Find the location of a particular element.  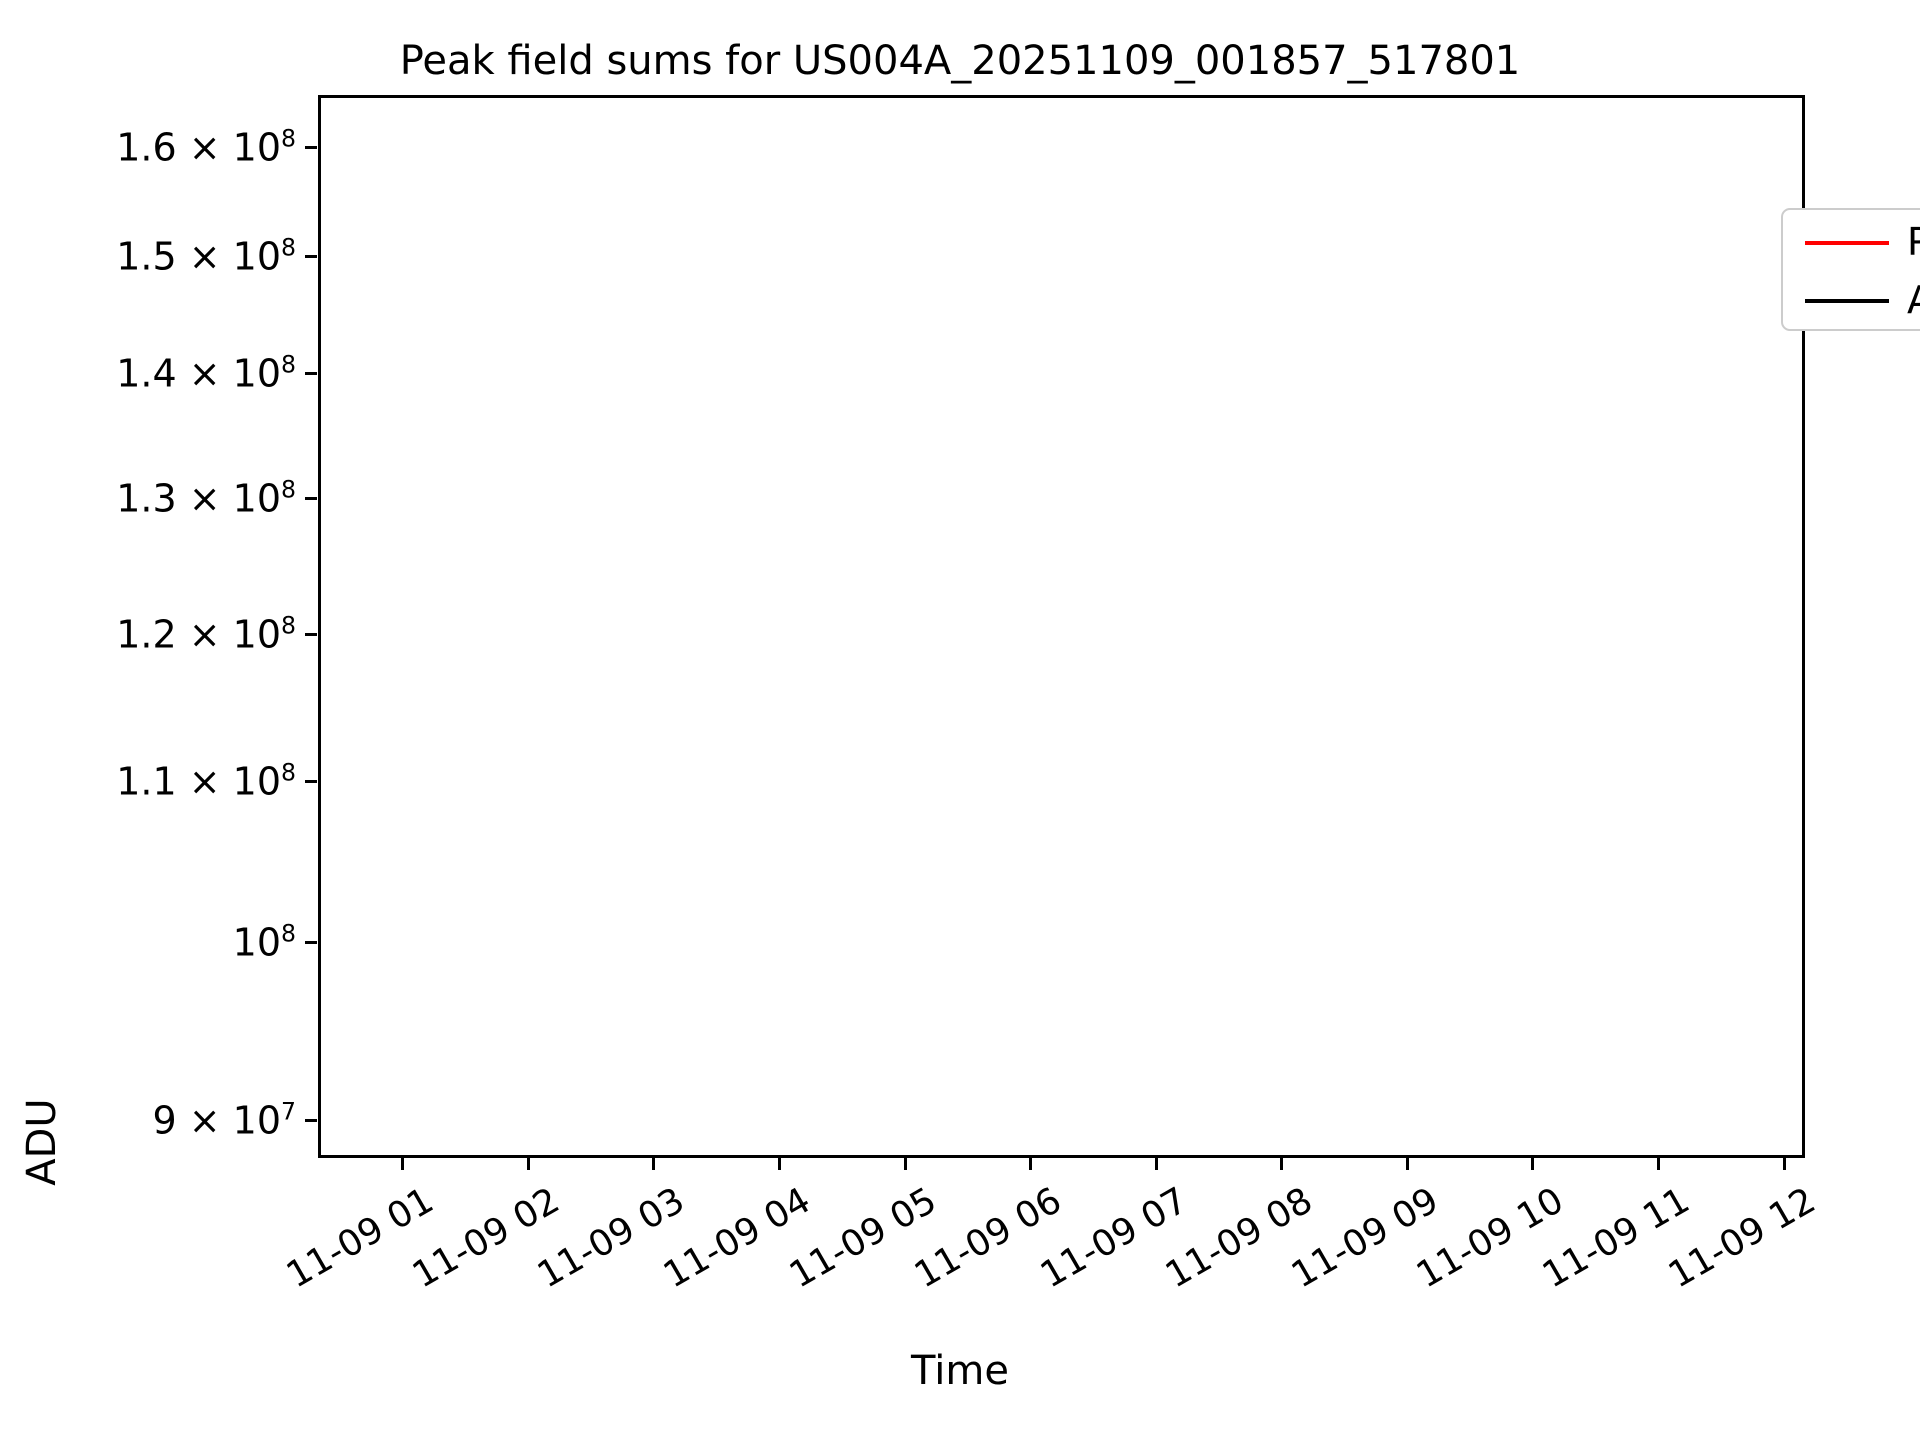

y-tick-label: 1.4 × 108 is located at coordinates (206, 373).